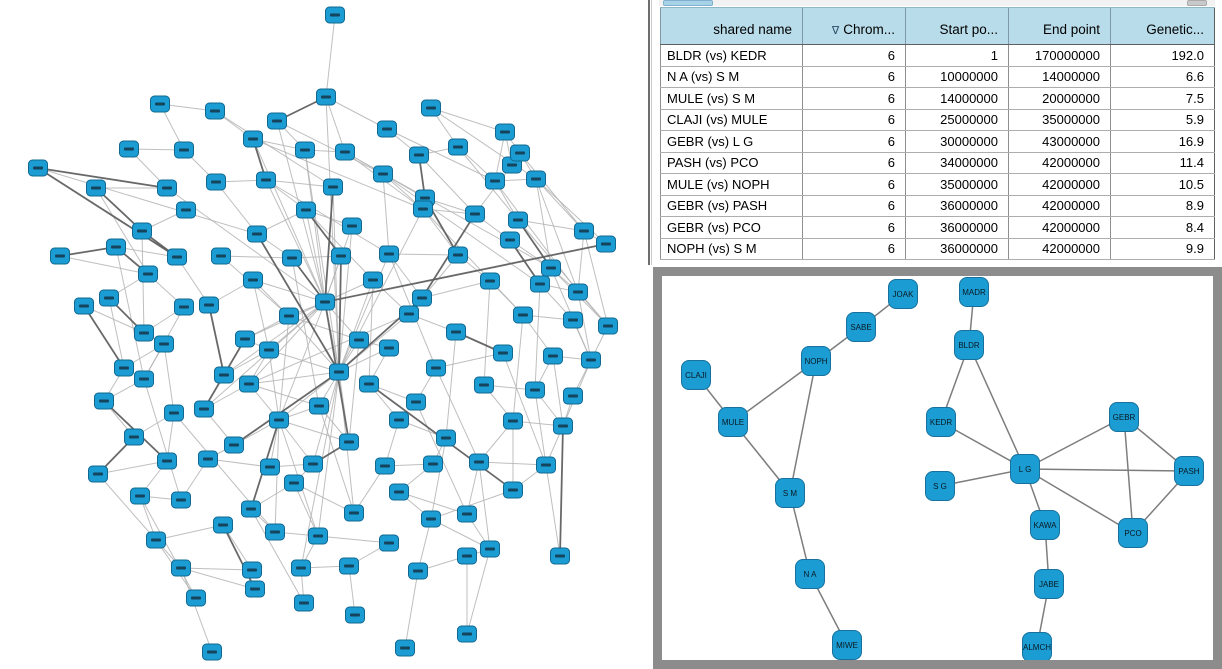 The image size is (1222, 669). Describe the element at coordinates (1197, 3) in the screenshot. I see `scrollbar-thumb-right` at that location.